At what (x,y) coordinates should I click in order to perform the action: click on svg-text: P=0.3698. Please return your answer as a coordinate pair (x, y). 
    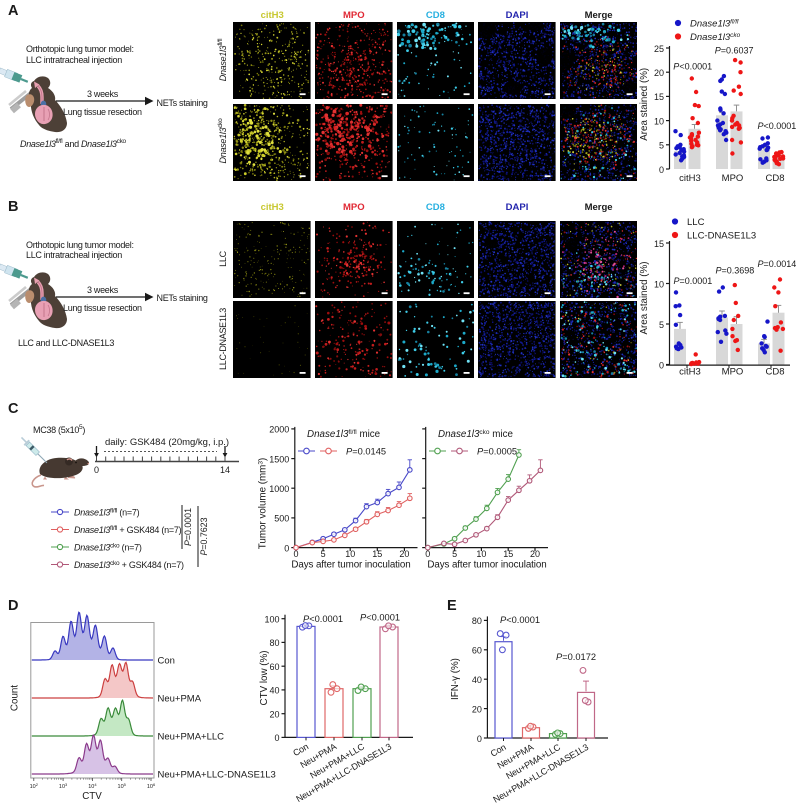
    Looking at the image, I should click on (735, 271).